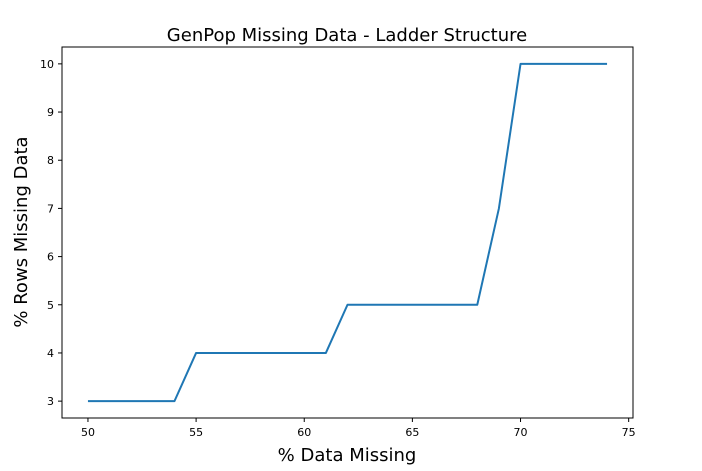 The image size is (702, 471). What do you see at coordinates (347, 35) in the screenshot?
I see `chart-title: GenPop Missing Data - Ladder Structure` at bounding box center [347, 35].